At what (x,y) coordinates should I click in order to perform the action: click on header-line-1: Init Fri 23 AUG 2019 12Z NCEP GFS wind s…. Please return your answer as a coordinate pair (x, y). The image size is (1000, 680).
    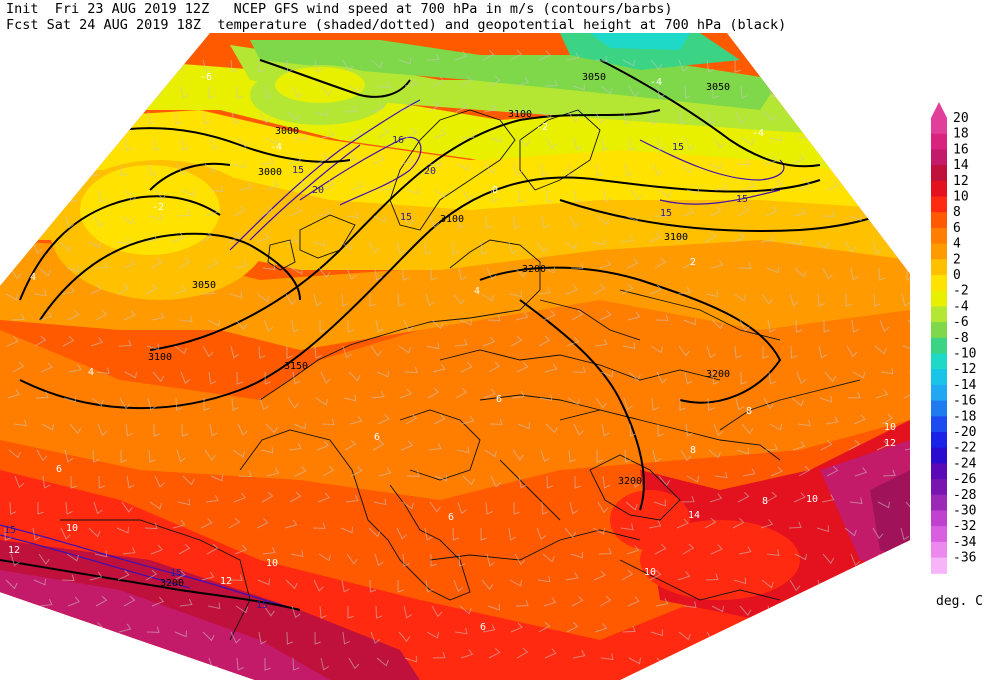
    Looking at the image, I should click on (339, 9).